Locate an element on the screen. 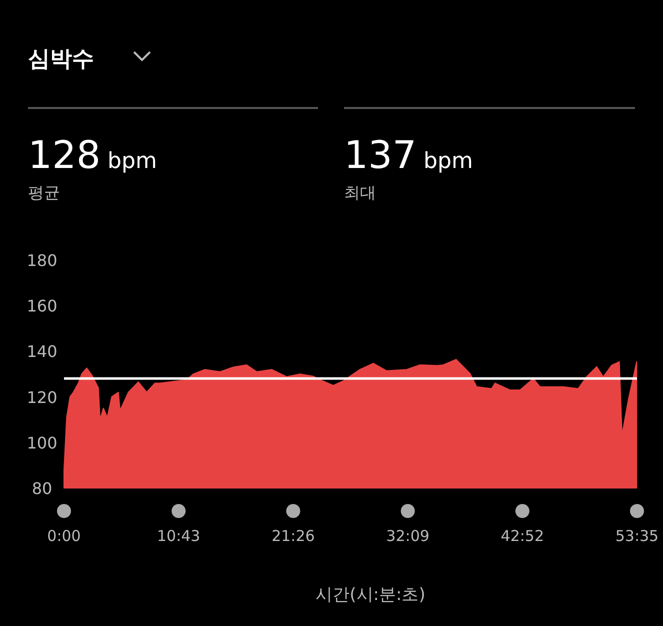  annotation: 평균 is located at coordinates (44, 192).